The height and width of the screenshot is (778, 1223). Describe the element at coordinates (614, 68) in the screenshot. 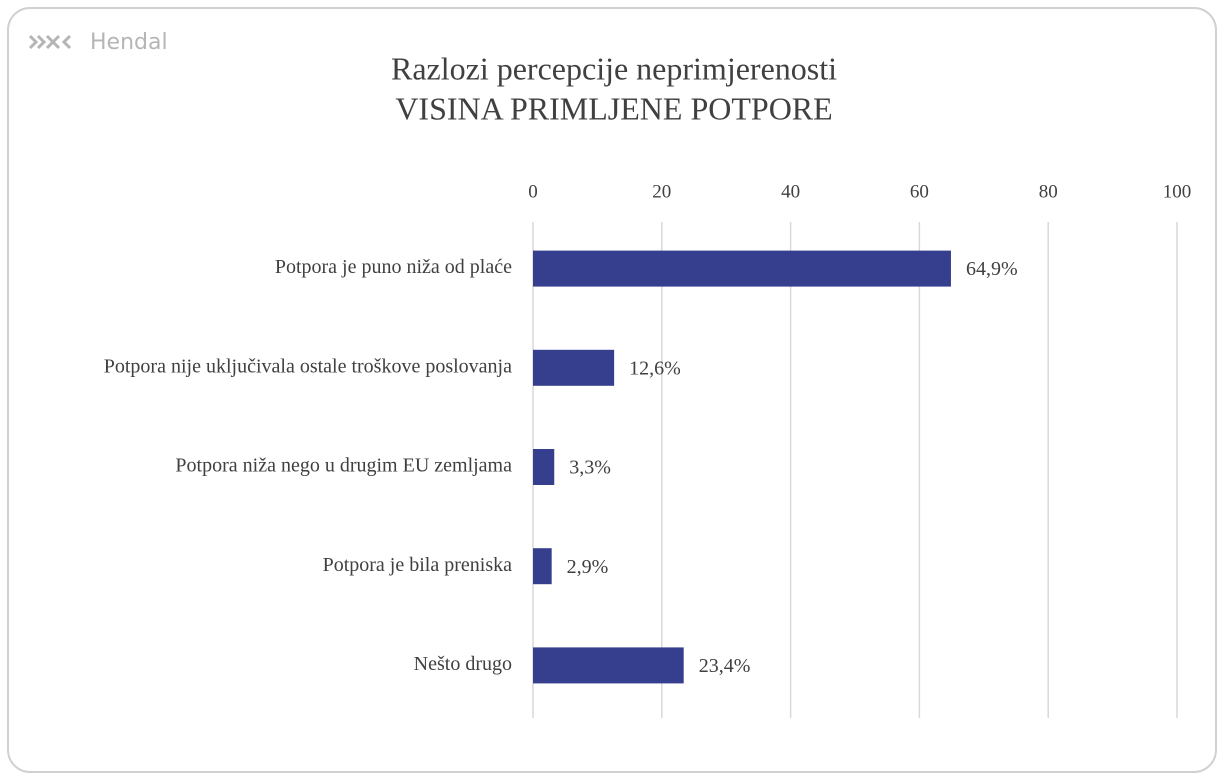

I see `chart-title: Razlozi percepcije neprimjerenosti` at that location.